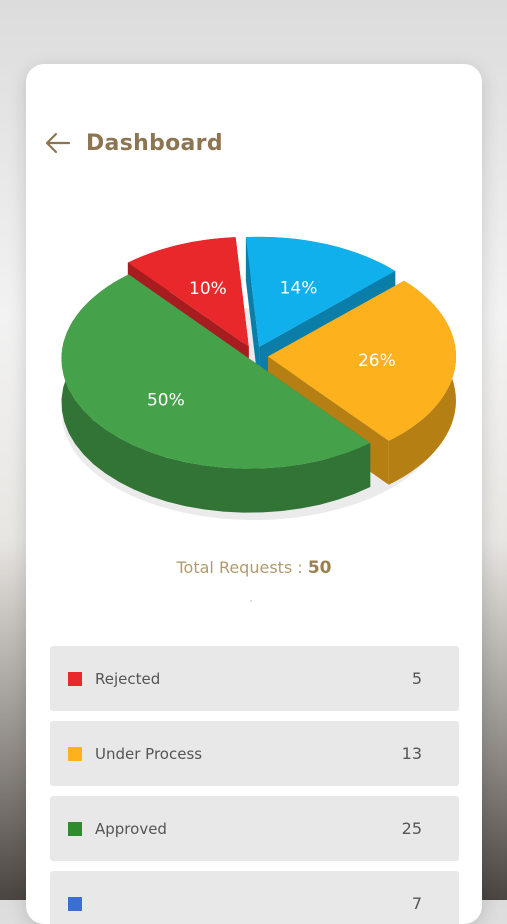 The image size is (507, 924). What do you see at coordinates (58, 143) in the screenshot?
I see `arrow-left-icon` at bounding box center [58, 143].